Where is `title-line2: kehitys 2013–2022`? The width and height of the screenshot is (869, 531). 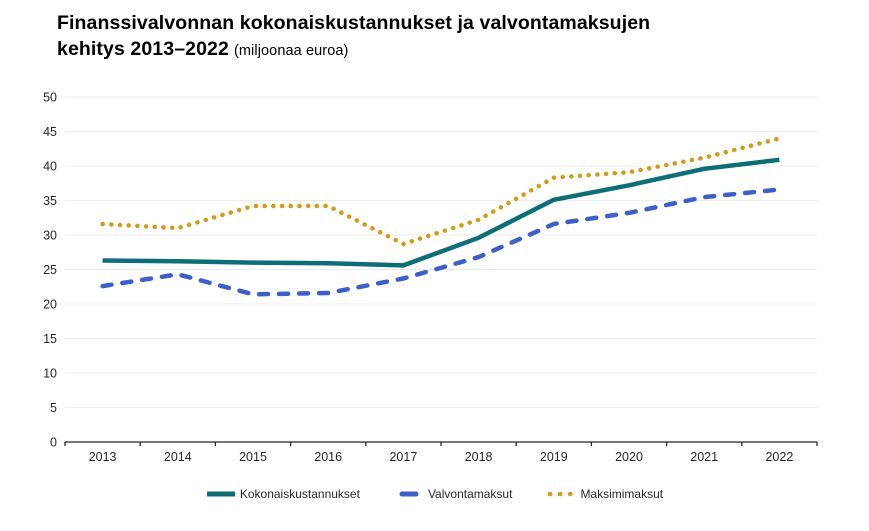 title-line2: kehitys 2013–2022 is located at coordinates (143, 49).